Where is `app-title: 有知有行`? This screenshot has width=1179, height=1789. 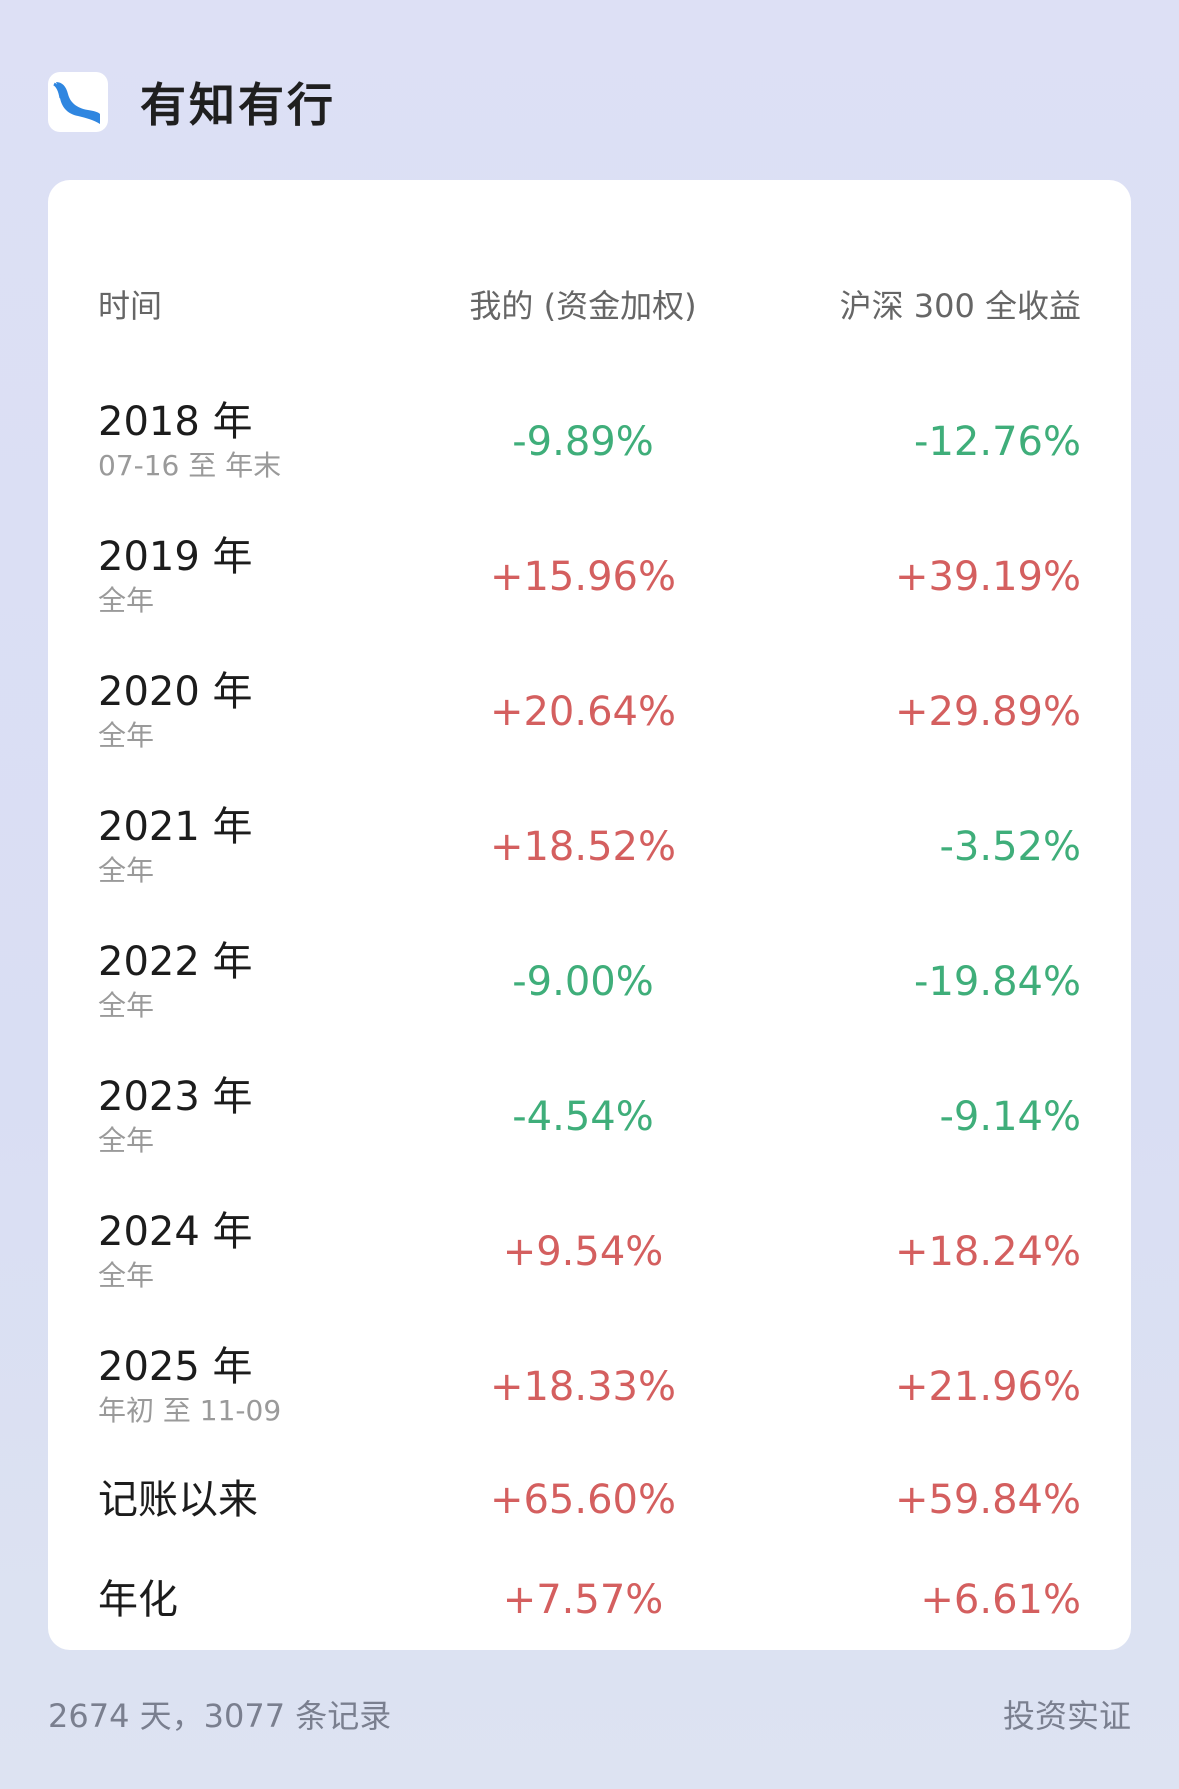 app-title: 有知有行 is located at coordinates (238, 105).